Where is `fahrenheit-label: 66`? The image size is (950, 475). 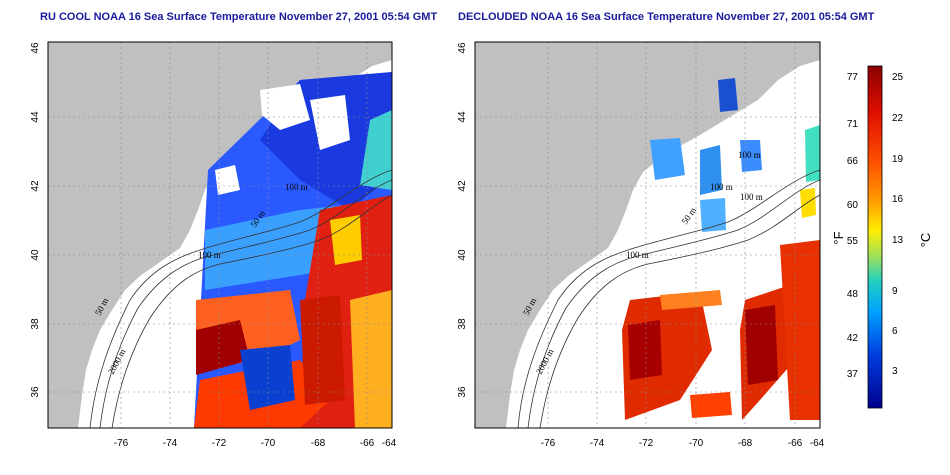
fahrenheit-label: 66 is located at coordinates (853, 161).